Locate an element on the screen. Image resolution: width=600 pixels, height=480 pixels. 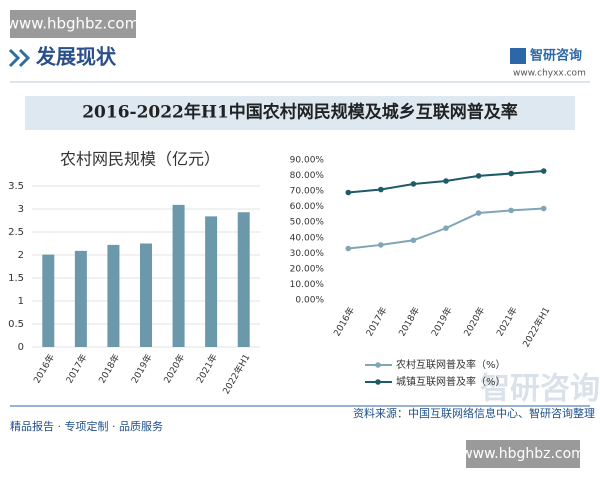
y-tick-label: 80.00% is located at coordinates (307, 176).